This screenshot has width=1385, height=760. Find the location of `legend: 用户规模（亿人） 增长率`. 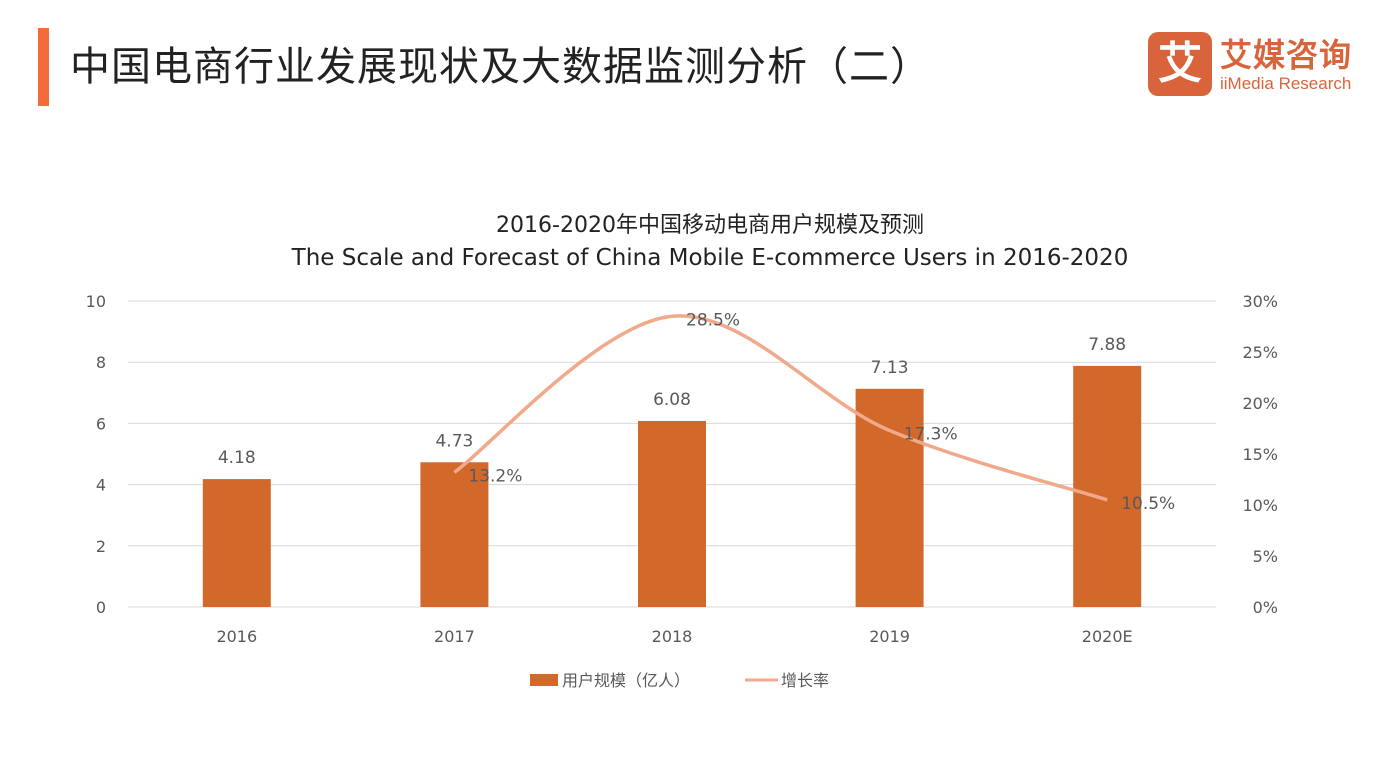

legend: 用户规模（亿人） 增长率 is located at coordinates (679, 680).